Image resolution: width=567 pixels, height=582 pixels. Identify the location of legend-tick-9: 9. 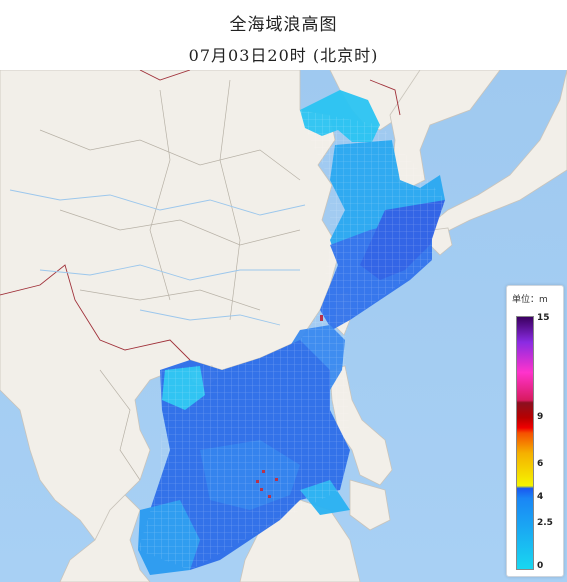
(540, 417).